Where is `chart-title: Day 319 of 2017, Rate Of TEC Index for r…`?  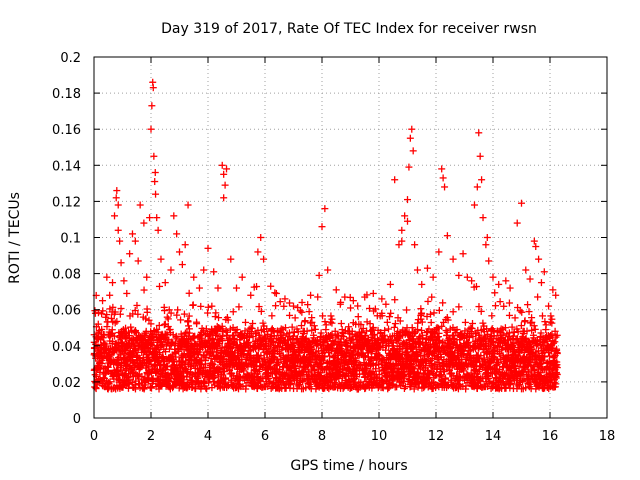 chart-title: Day 319 of 2017, Rate Of TEC Index for r… is located at coordinates (349, 29).